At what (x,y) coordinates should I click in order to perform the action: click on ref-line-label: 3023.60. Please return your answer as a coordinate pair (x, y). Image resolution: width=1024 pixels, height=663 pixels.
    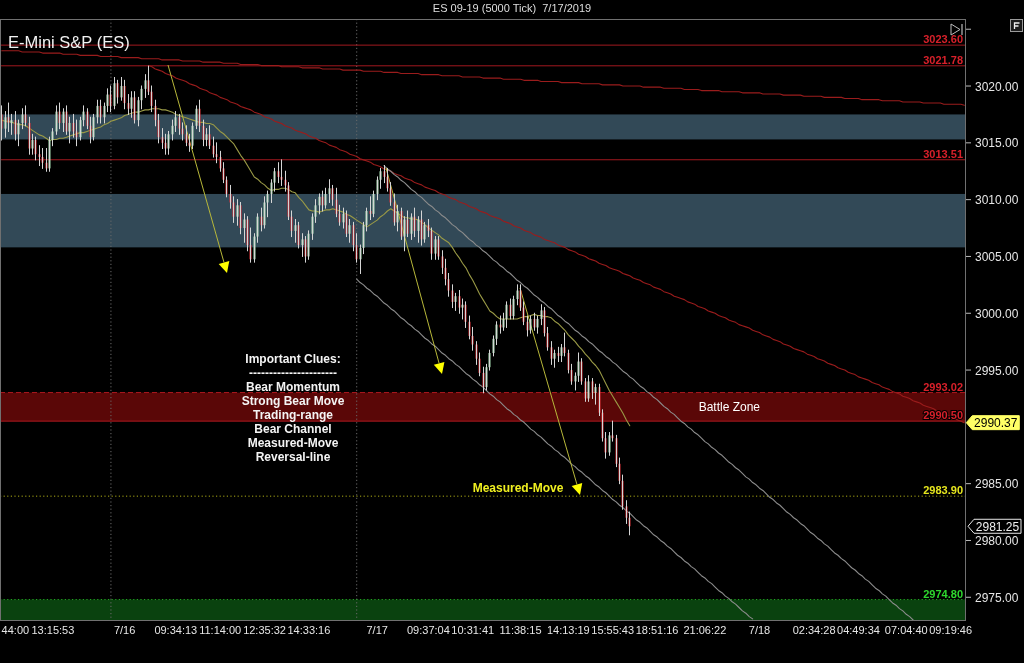
    Looking at the image, I should click on (943, 39).